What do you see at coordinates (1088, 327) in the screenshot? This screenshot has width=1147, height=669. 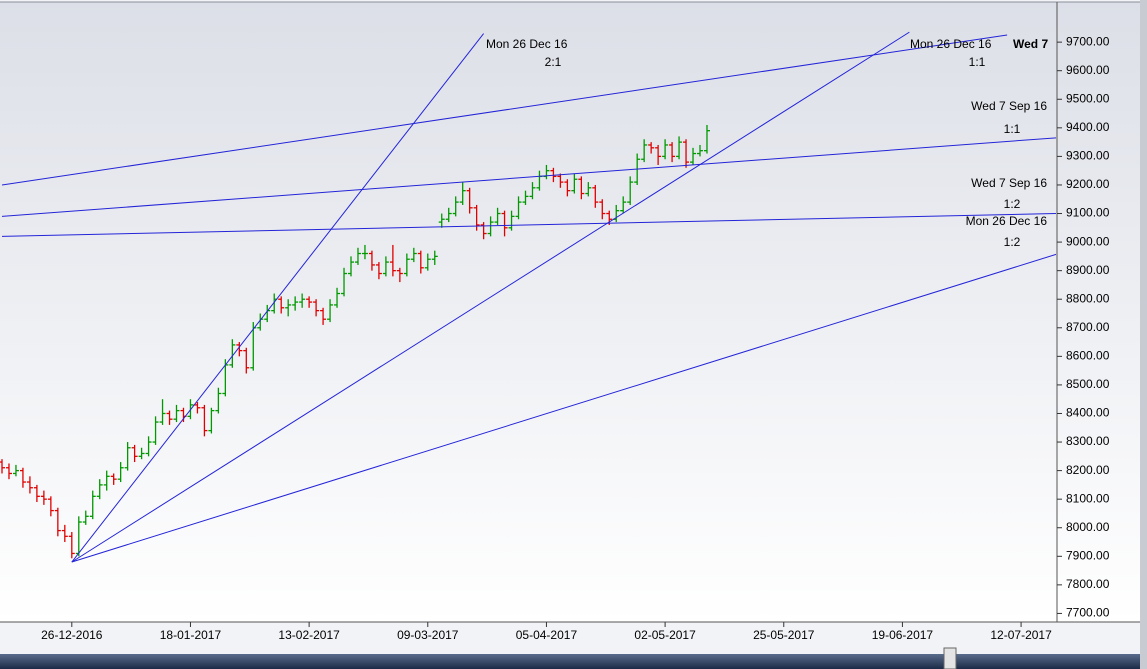 I see `y-tick-label: 8700.00` at bounding box center [1088, 327].